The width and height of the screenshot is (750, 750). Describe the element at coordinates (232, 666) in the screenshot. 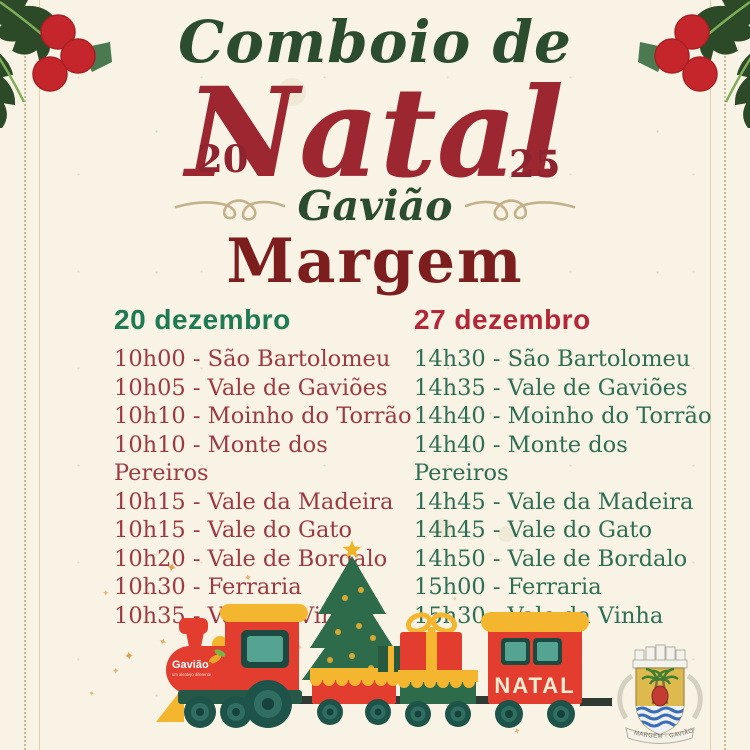

I see `locomotive: Gavião um alentejo diferente` at that location.